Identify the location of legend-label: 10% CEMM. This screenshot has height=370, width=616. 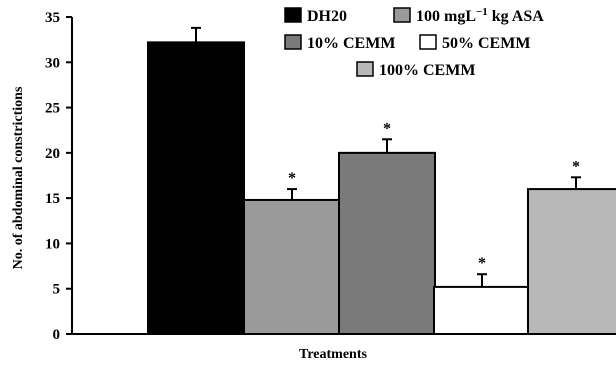
(351, 43).